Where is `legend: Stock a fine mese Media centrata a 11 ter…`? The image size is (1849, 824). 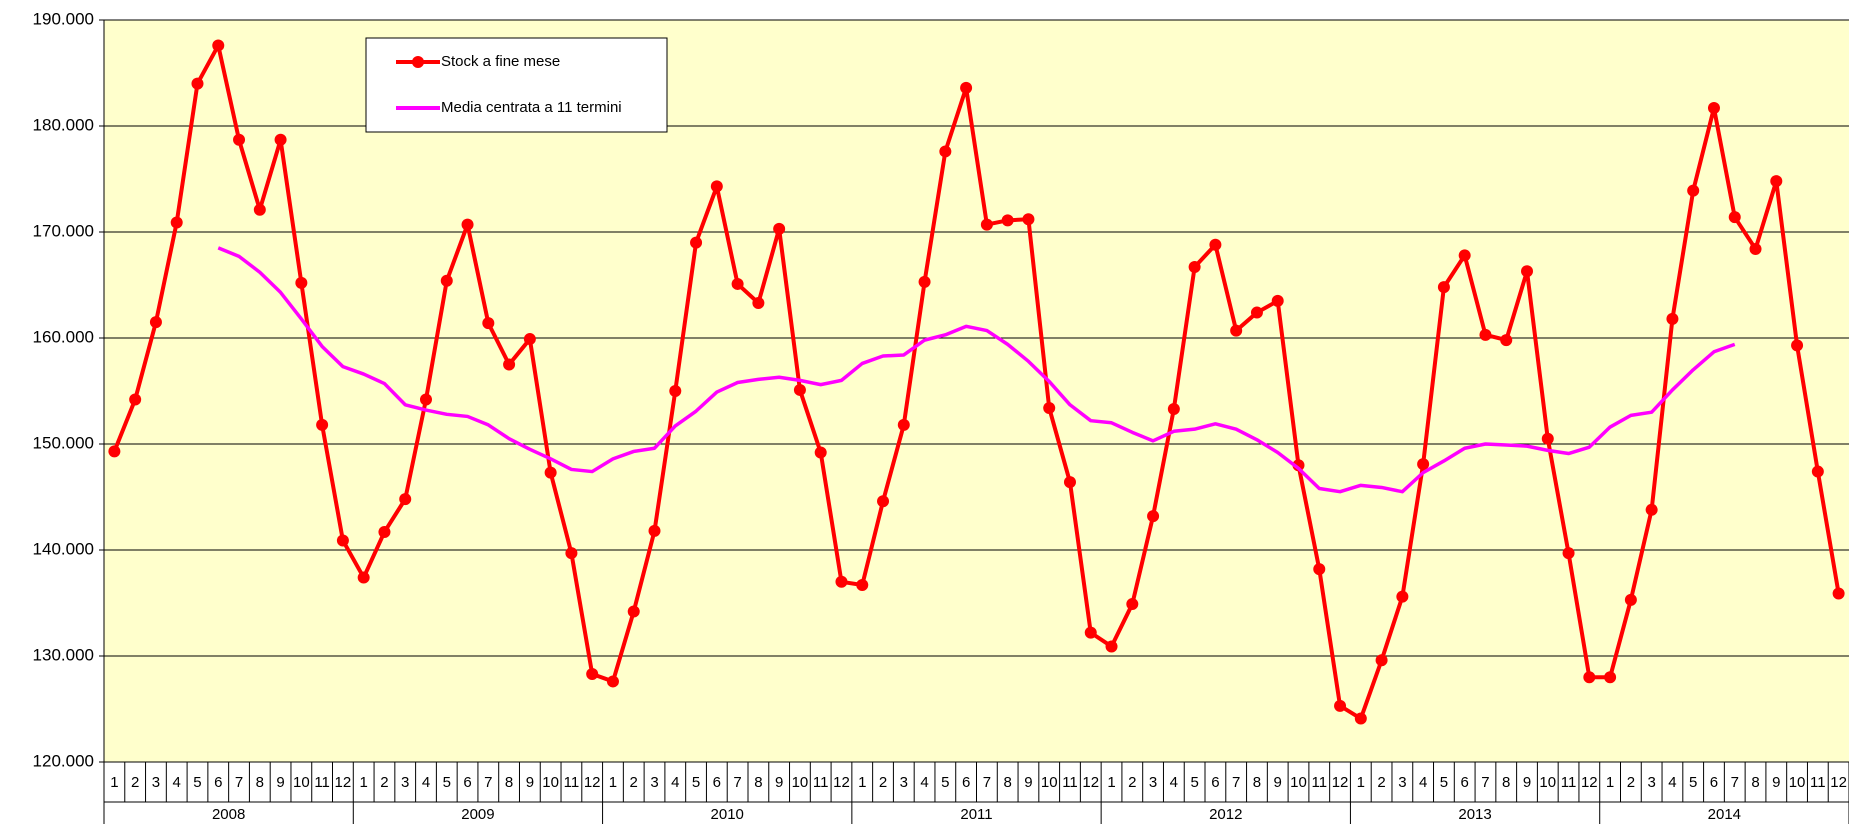
legend: Stock a fine mese Media centrata a 11 ter… is located at coordinates (516, 85).